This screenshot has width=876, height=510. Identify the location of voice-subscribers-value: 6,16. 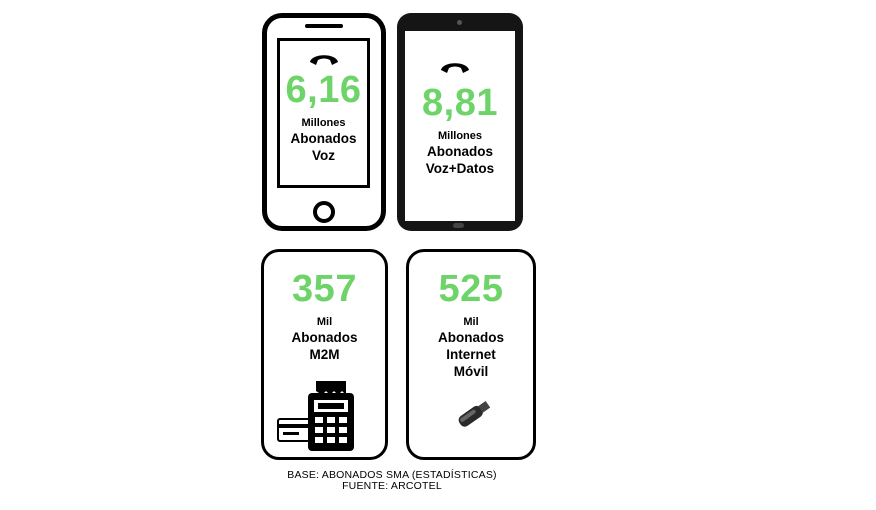
(323, 90).